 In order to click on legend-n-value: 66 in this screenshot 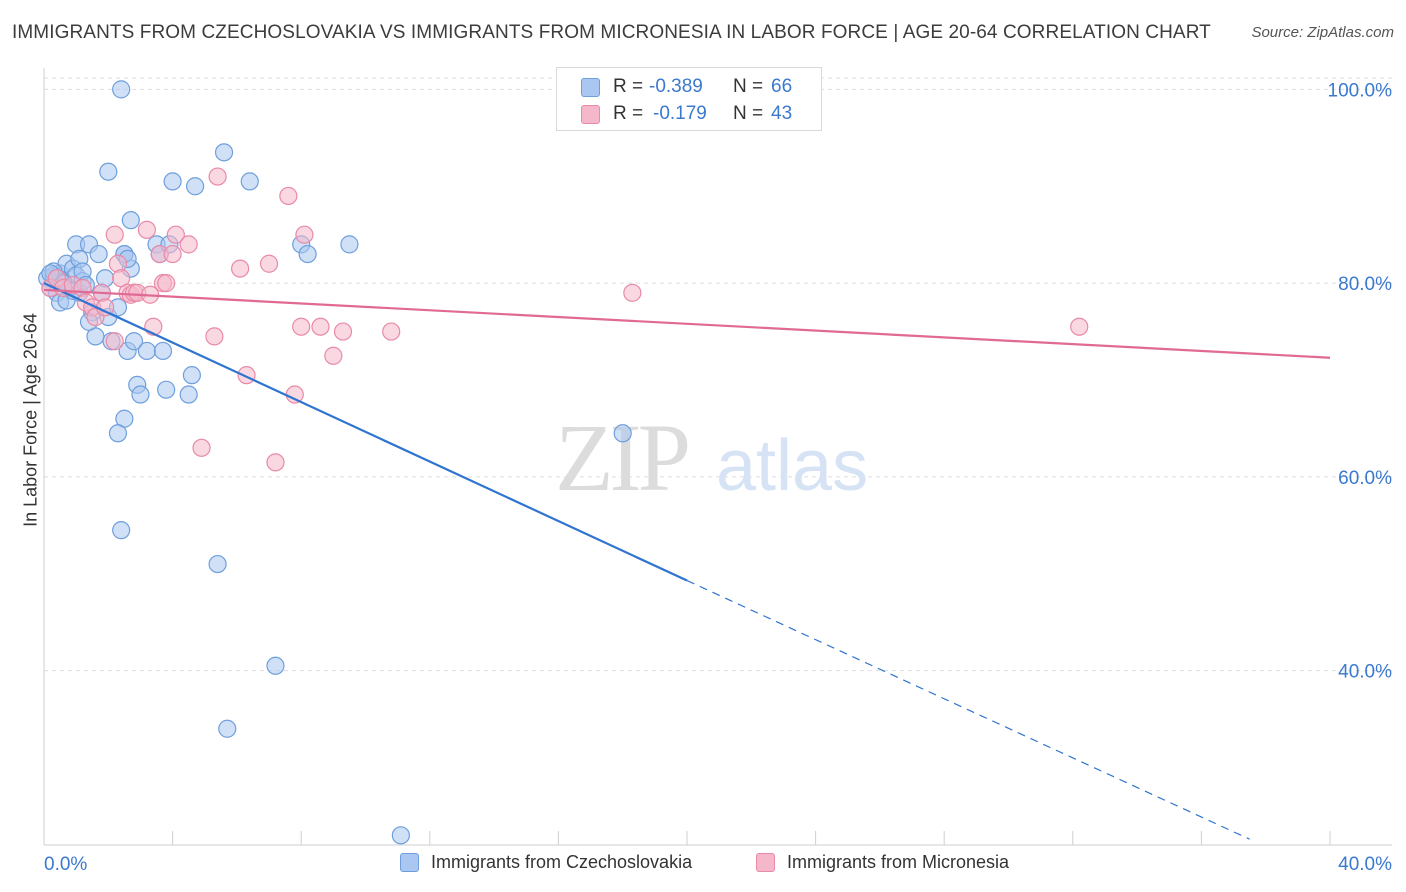, I will do `click(782, 86)`.